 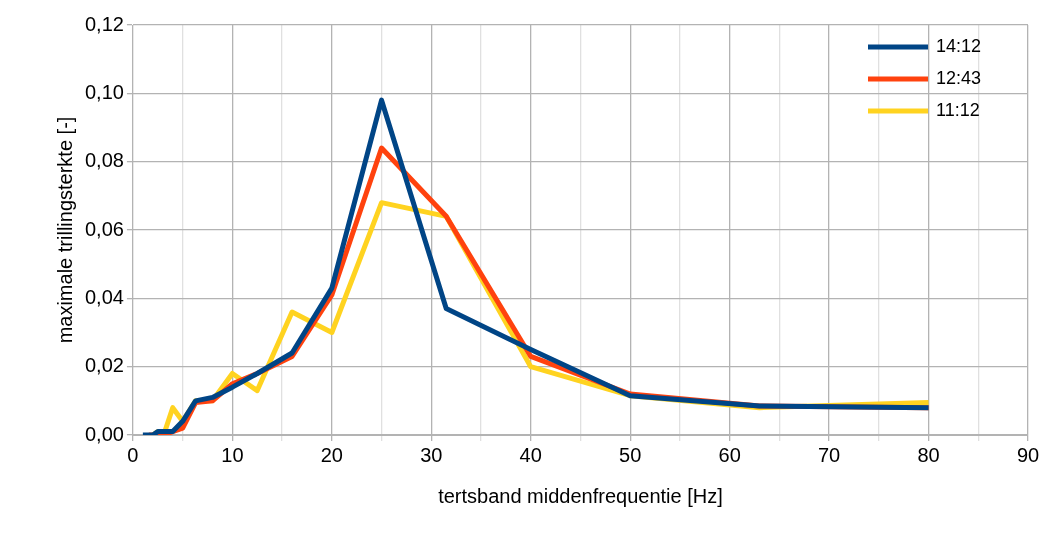 I want to click on x-tick-label: 20, so click(x=331, y=454).